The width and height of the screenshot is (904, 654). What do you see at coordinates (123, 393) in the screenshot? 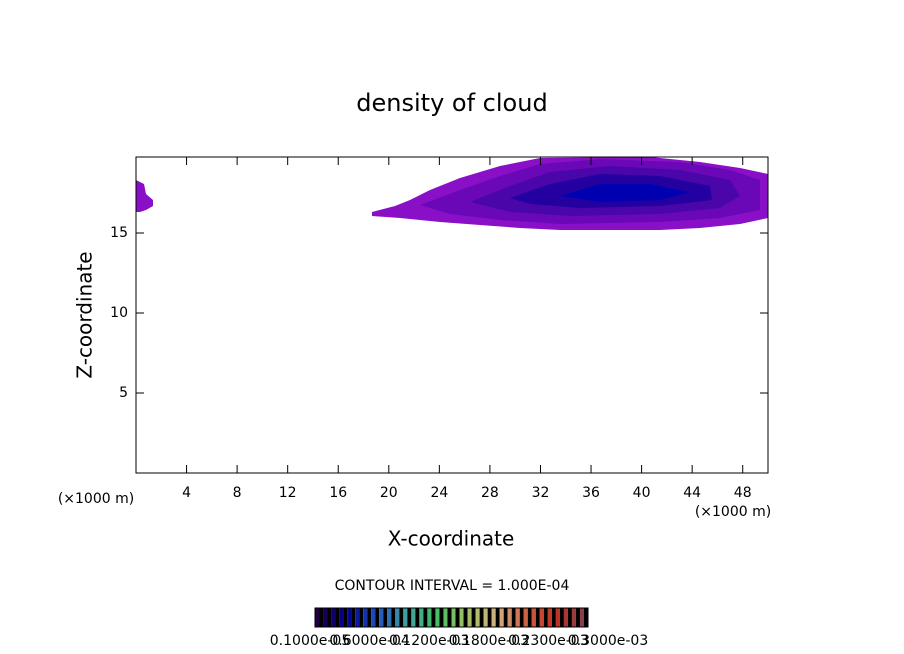
I see `y-tick-label: 5` at bounding box center [123, 393].